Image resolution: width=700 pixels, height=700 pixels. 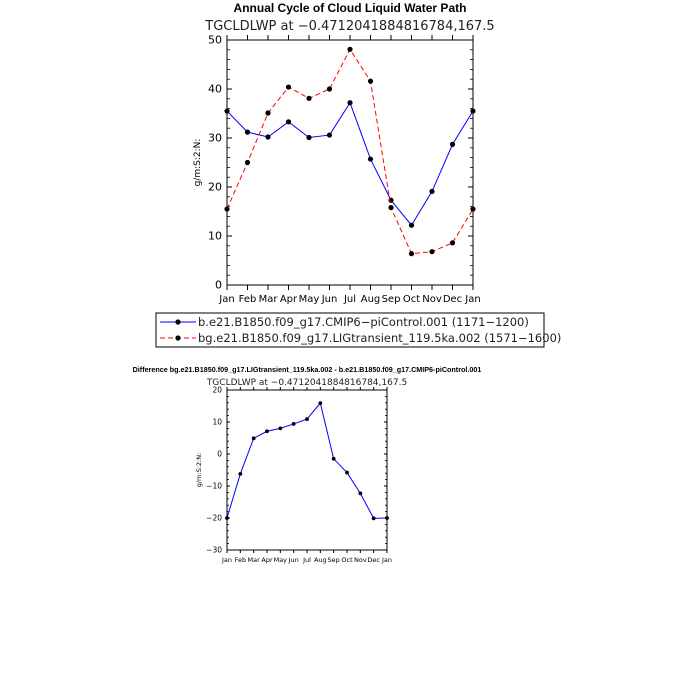 I want to click on y-tick-label: −10, so click(x=214, y=485).